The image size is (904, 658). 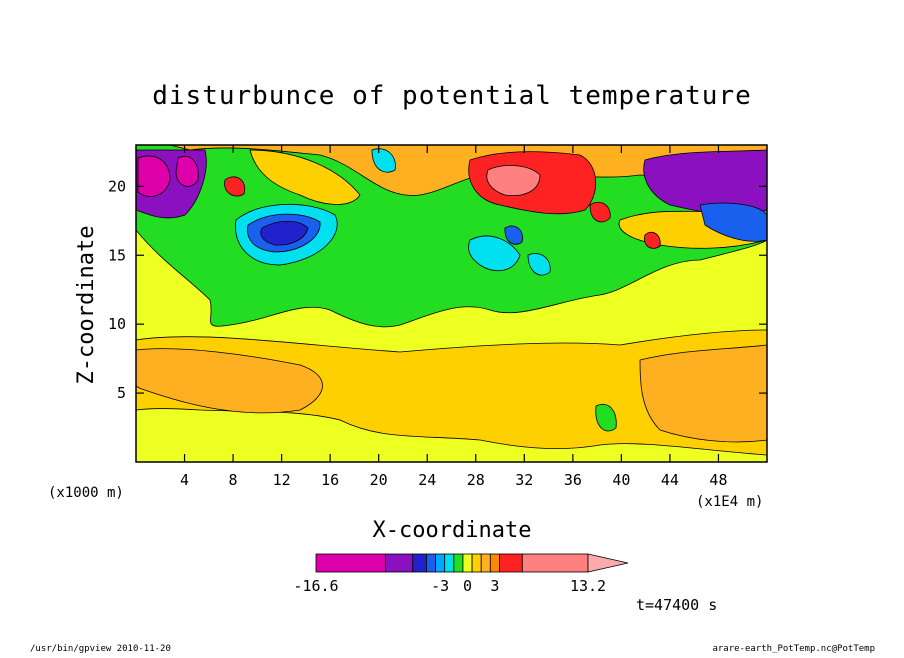 I want to click on x-axis-label: X-coordinate, so click(x=452, y=530).